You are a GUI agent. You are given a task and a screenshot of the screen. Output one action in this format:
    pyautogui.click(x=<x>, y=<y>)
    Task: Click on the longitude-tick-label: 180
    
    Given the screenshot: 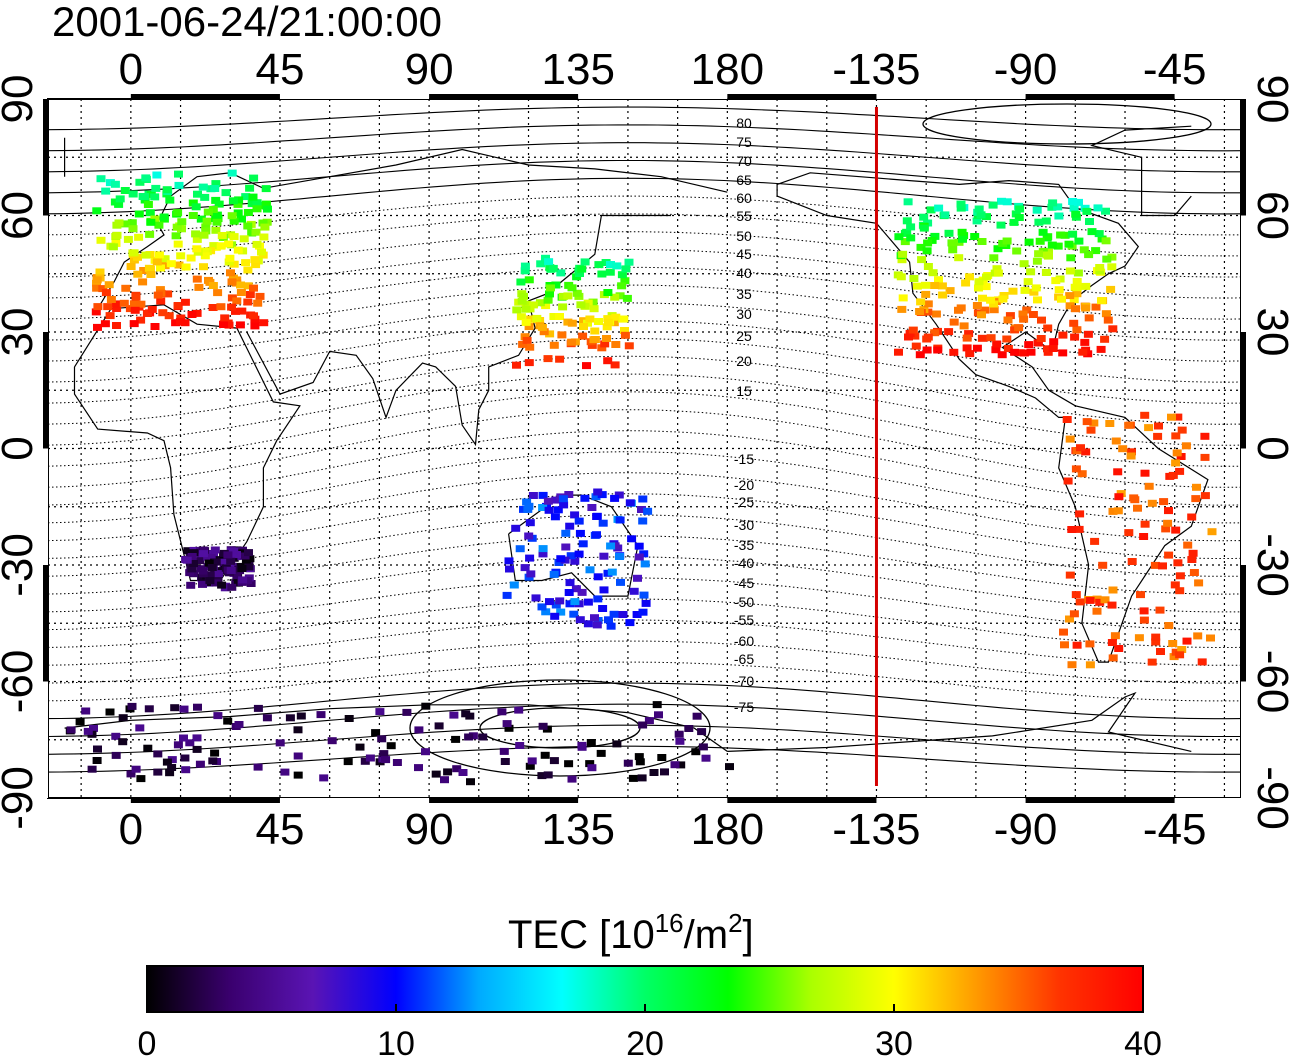 What is the action you would take?
    pyautogui.click(x=727, y=69)
    